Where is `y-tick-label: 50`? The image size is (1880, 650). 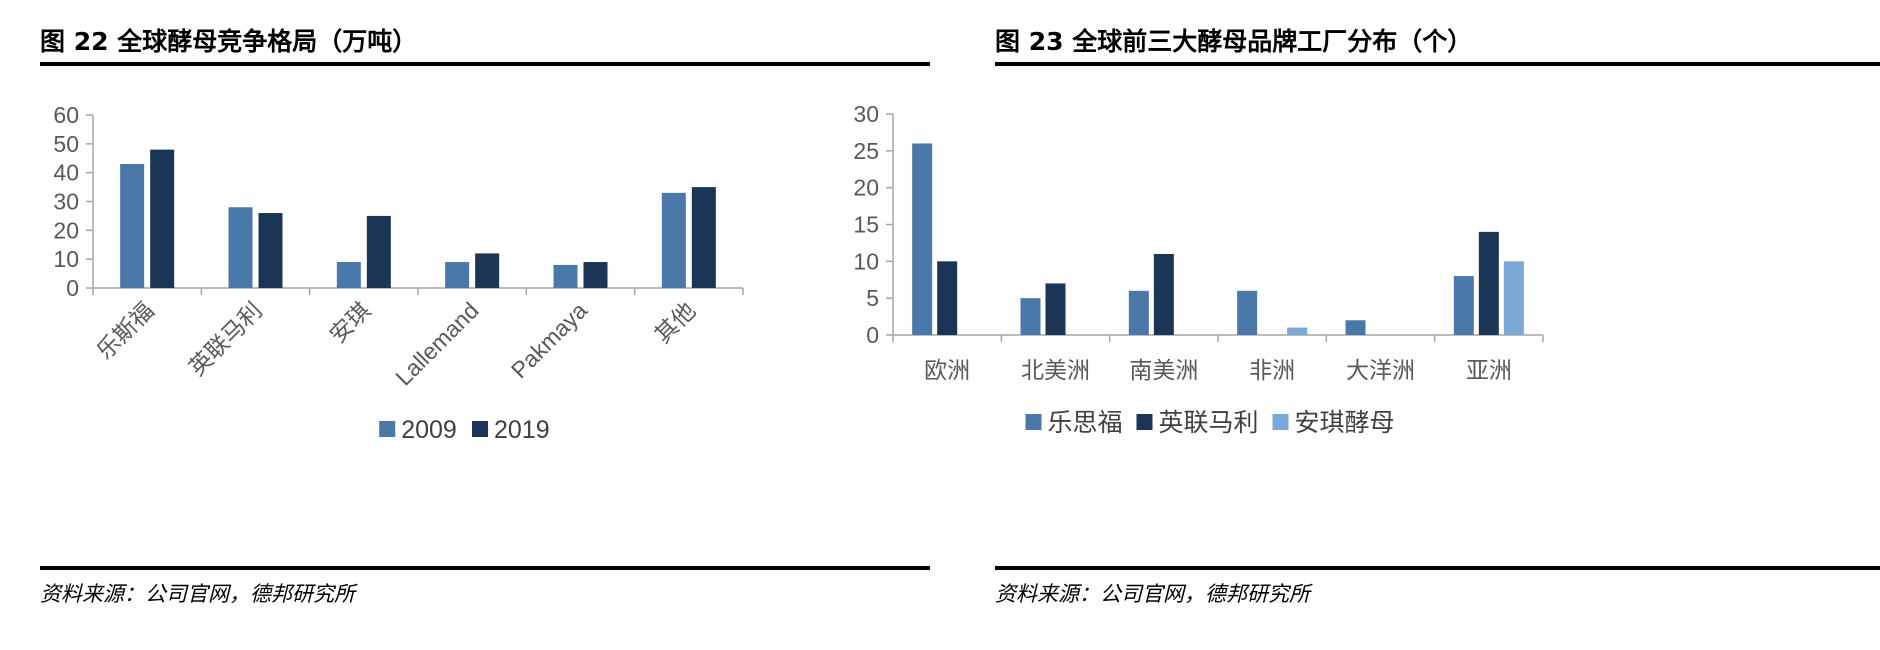
y-tick-label: 50 is located at coordinates (66, 144).